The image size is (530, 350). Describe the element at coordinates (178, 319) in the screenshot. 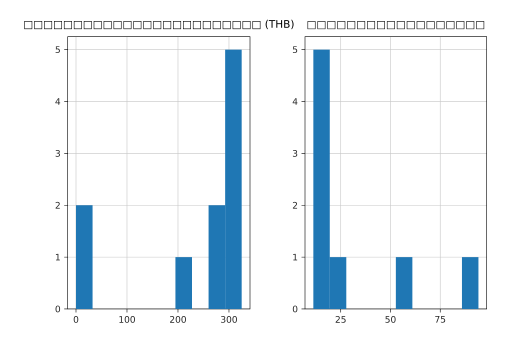

I see `x-tick-label: 200` at that location.